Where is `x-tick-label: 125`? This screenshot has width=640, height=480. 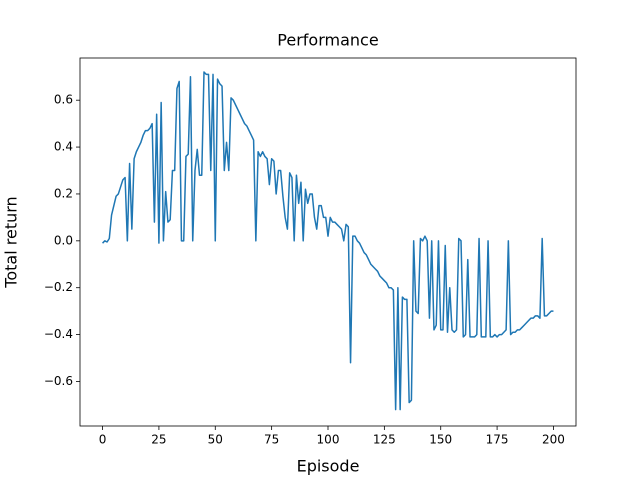
x-tick-label: 125 is located at coordinates (384, 440).